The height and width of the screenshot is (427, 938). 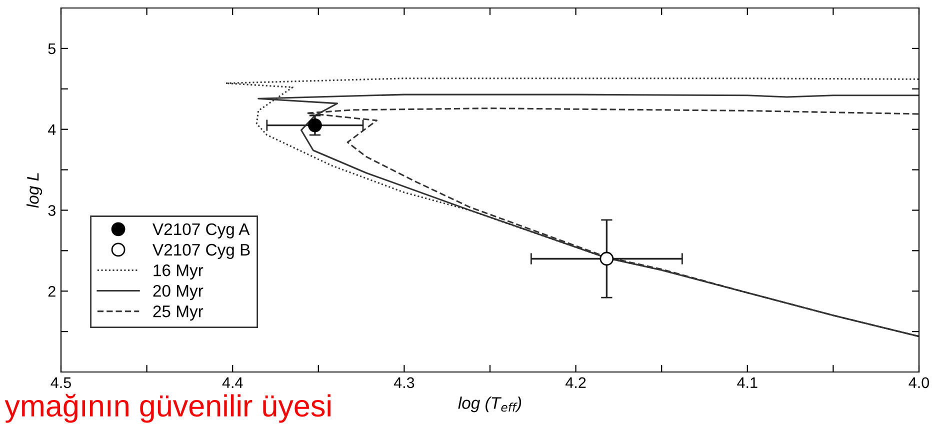 What do you see at coordinates (52, 48) in the screenshot?
I see `y-tick-label: 5` at bounding box center [52, 48].